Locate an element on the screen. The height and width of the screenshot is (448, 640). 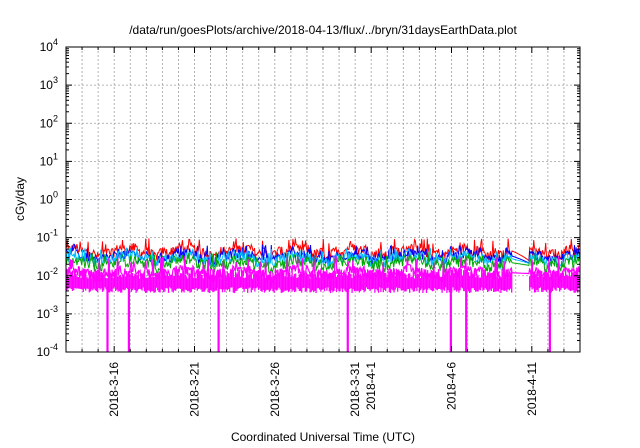
y-tick-exponent: -4 is located at coordinates (54, 347).